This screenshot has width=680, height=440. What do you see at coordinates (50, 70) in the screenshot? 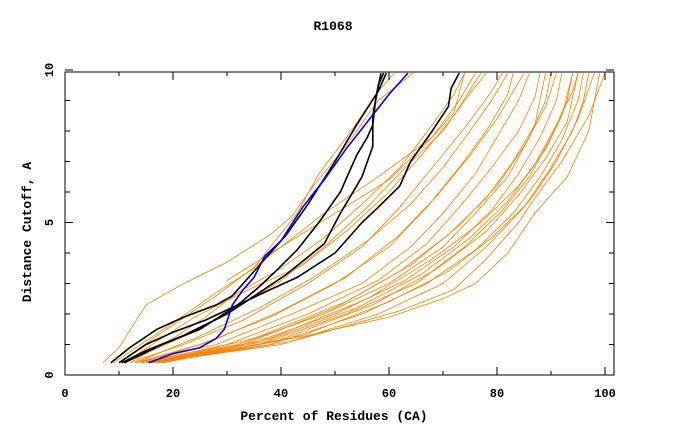
I see `y-tick-label: 10` at bounding box center [50, 70].